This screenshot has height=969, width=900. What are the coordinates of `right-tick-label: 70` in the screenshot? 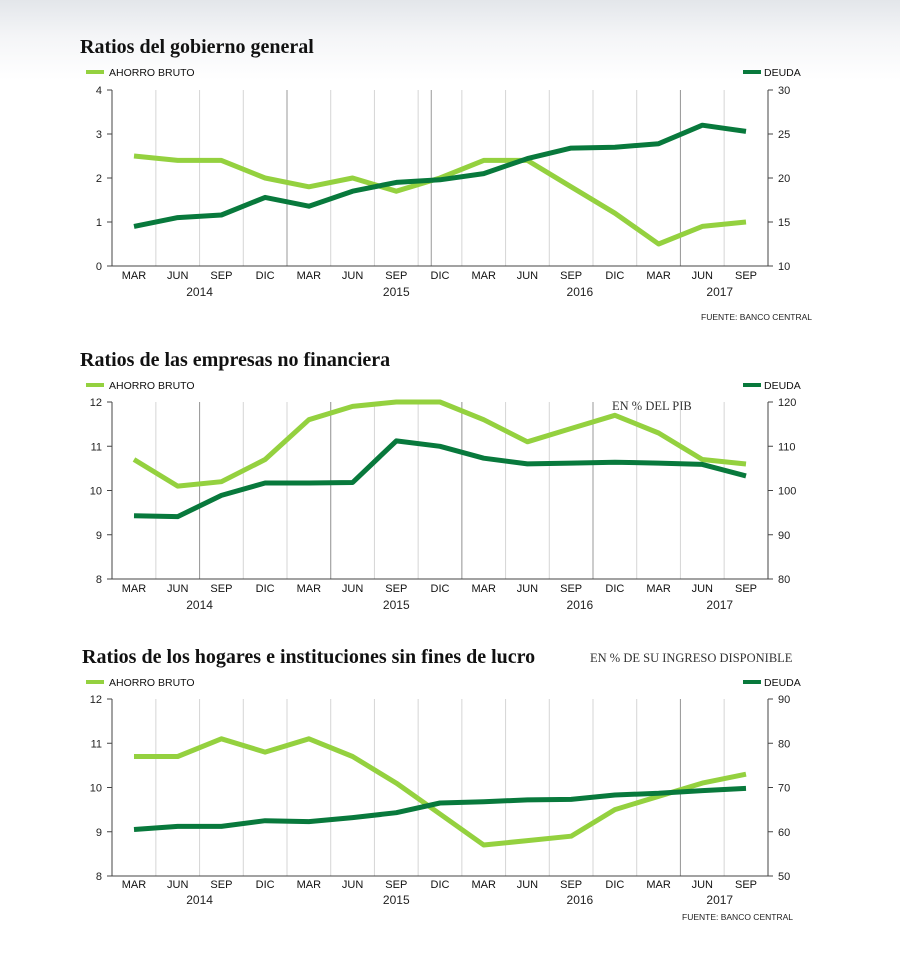 It's located at (784, 789).